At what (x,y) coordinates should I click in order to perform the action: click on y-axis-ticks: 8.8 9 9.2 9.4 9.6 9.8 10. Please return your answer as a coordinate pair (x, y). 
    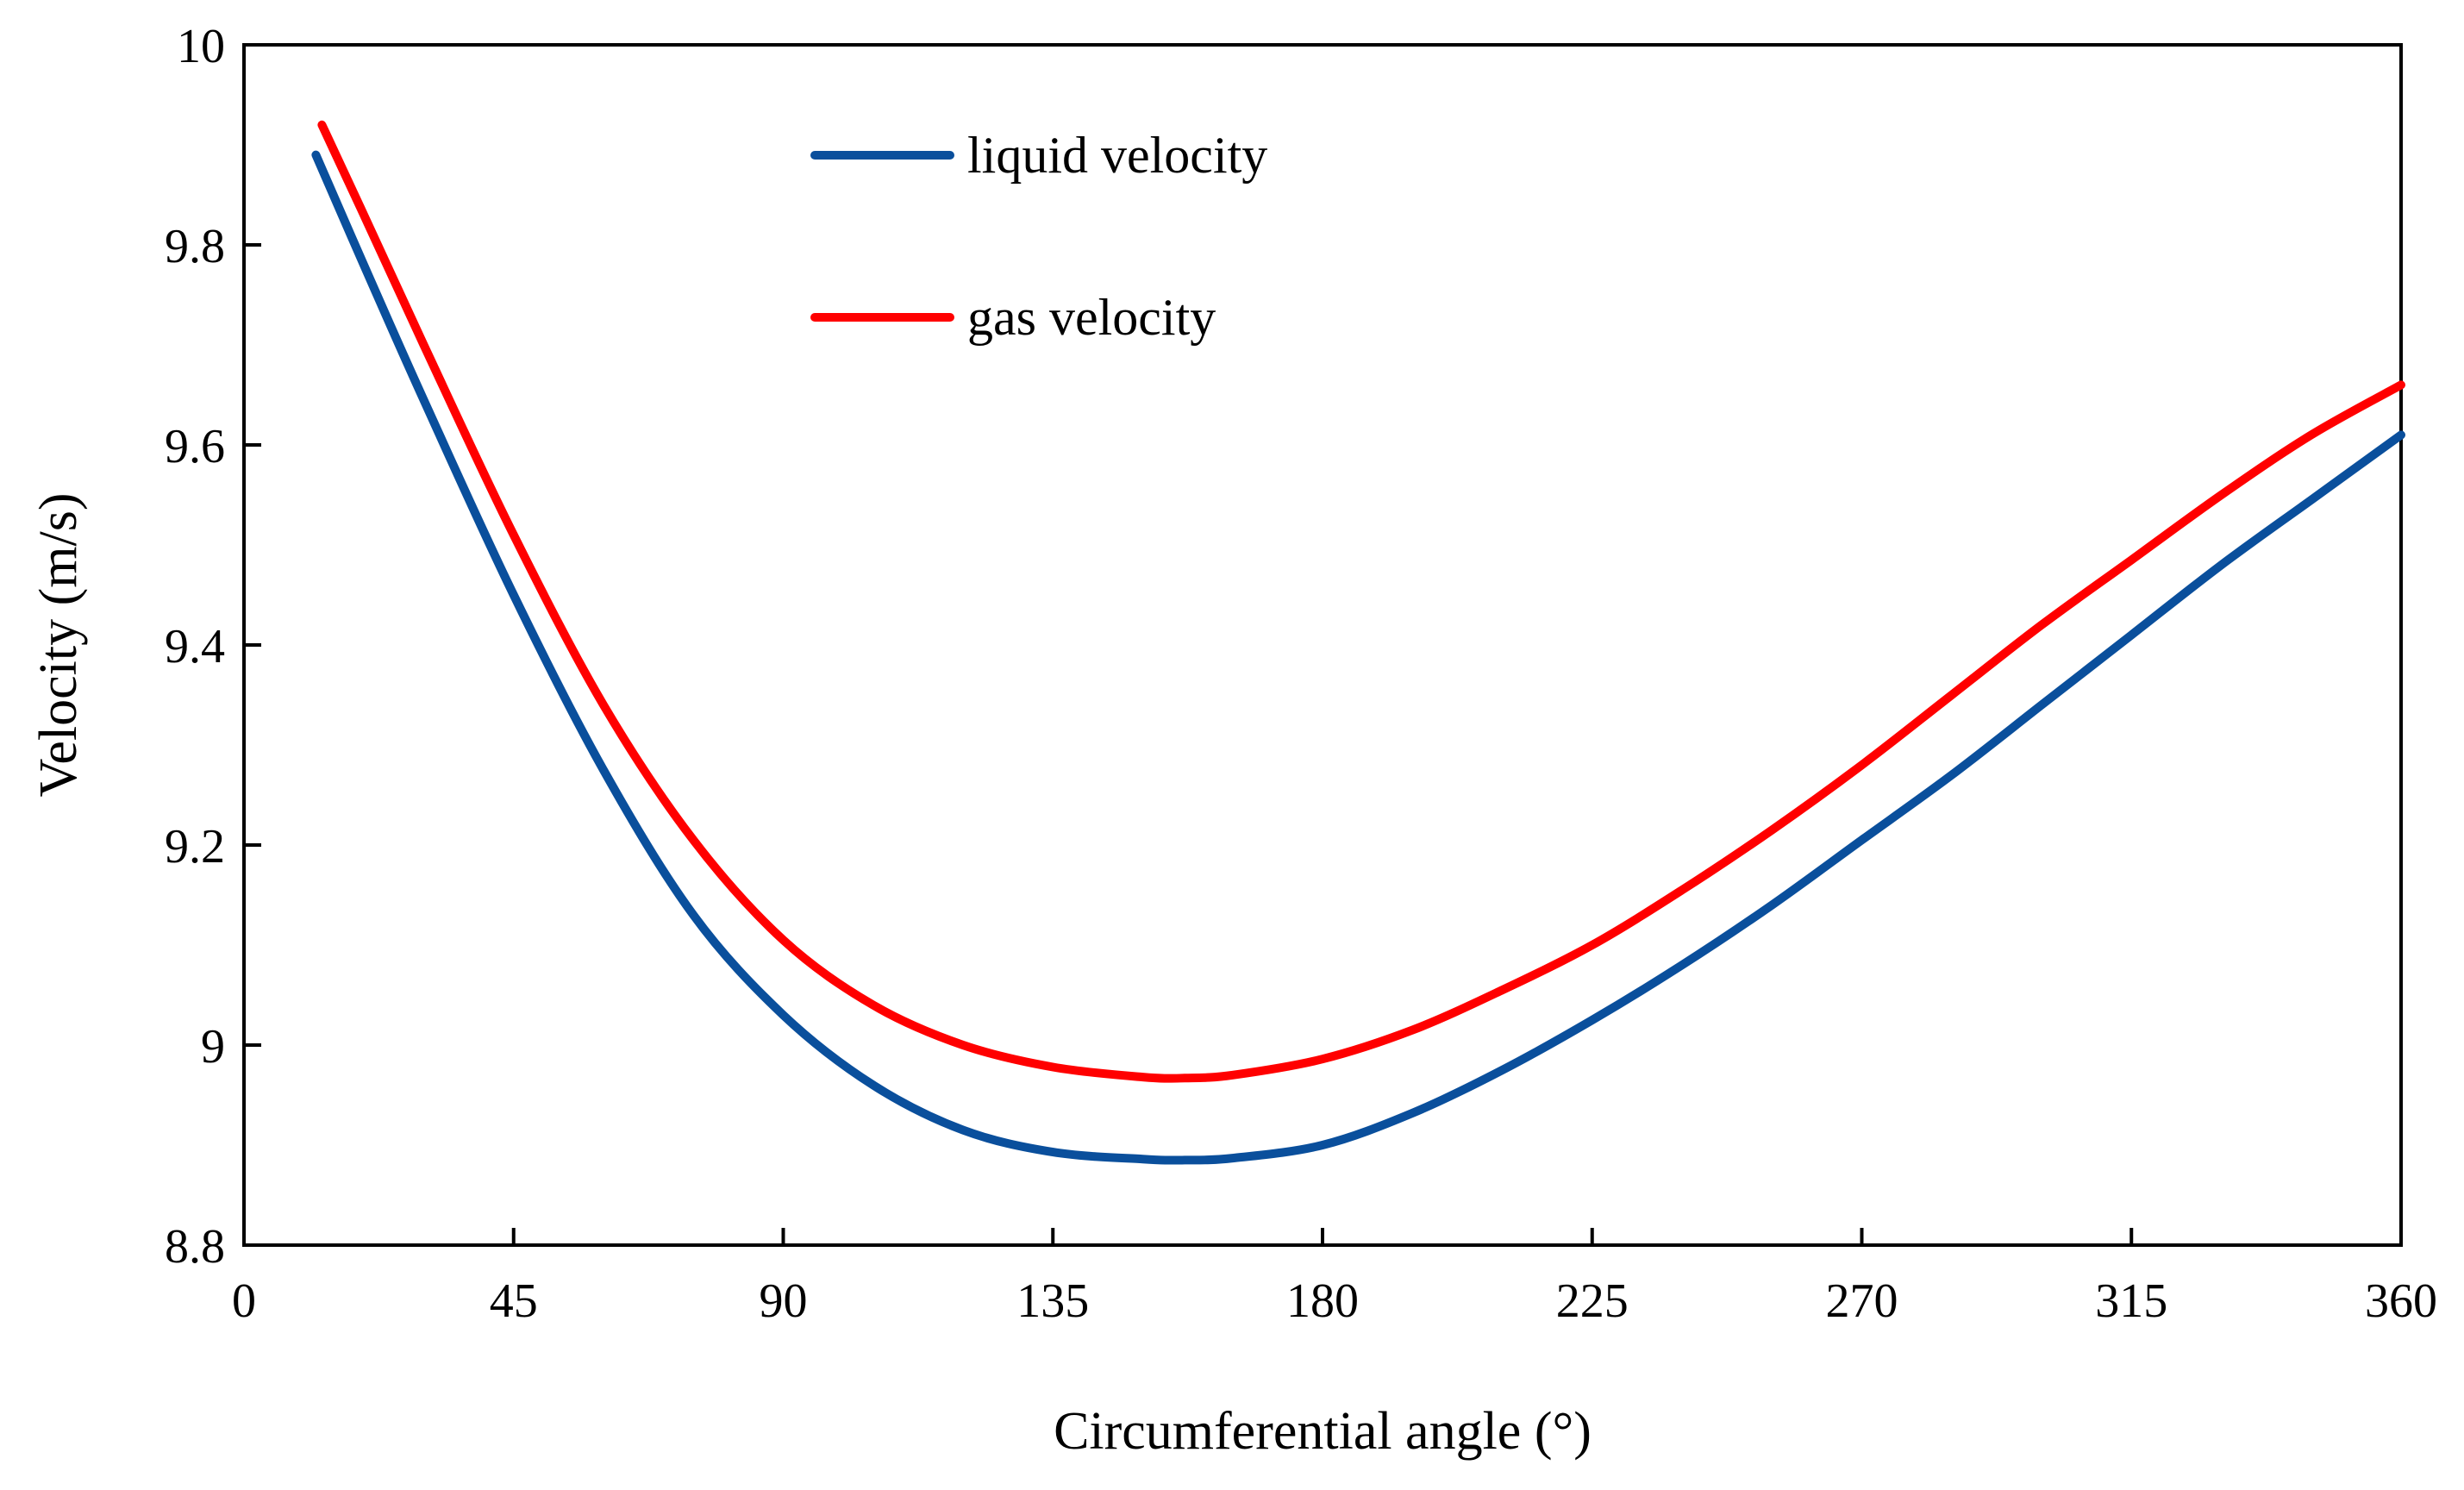
    Looking at the image, I should click on (213, 647).